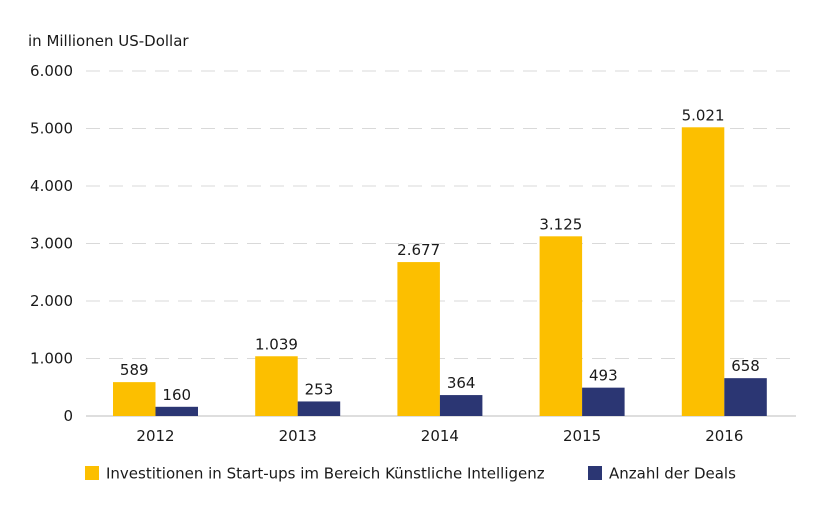 This screenshot has width=830, height=524. I want to click on x-tick-label: 2012, so click(155, 436).